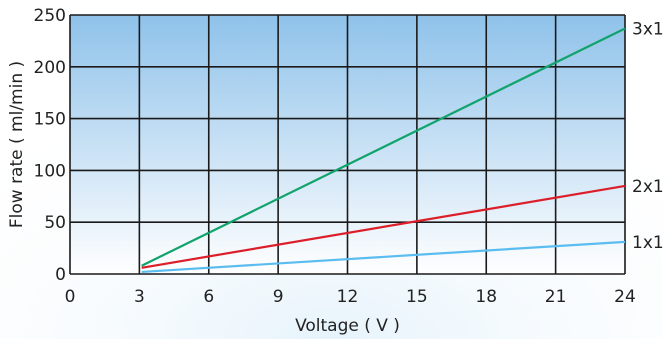  I want to click on y-tick-label: 100, so click(50, 171).